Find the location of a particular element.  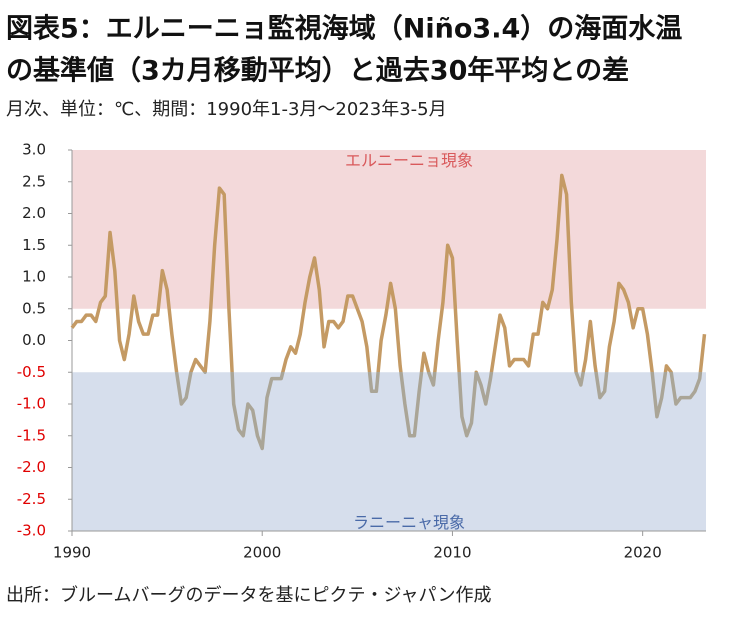

y-tick-label: -1.0 is located at coordinates (31, 404).